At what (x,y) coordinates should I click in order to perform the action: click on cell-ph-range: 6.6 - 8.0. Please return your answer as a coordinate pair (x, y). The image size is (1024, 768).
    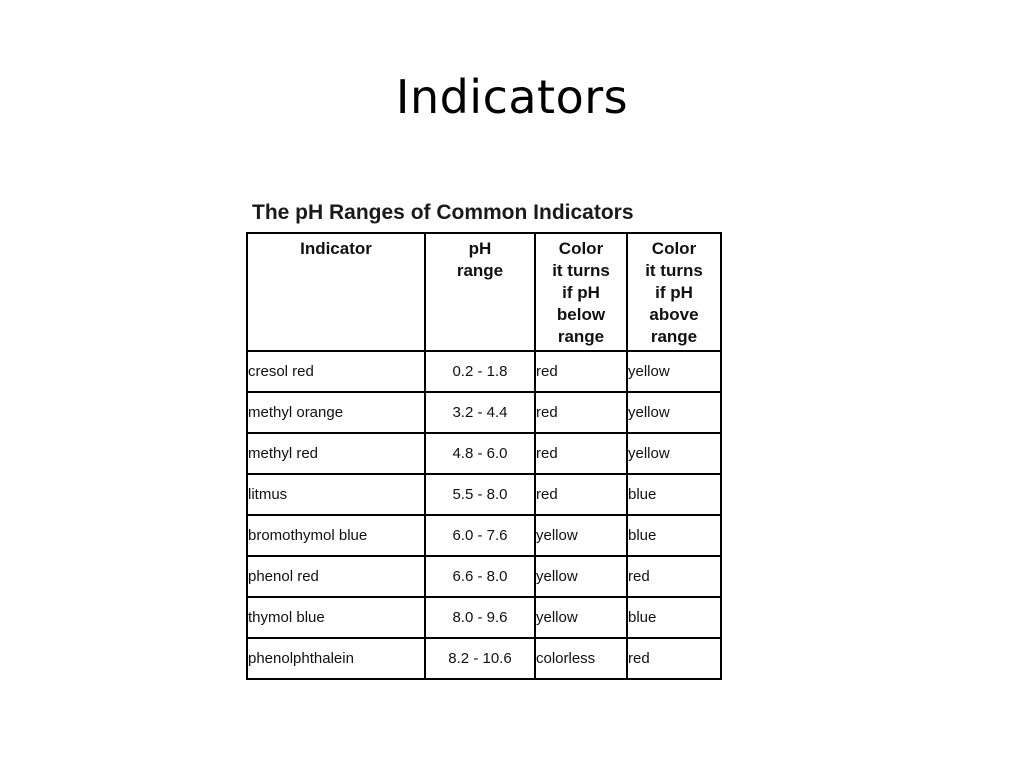
    Looking at the image, I should click on (480, 576).